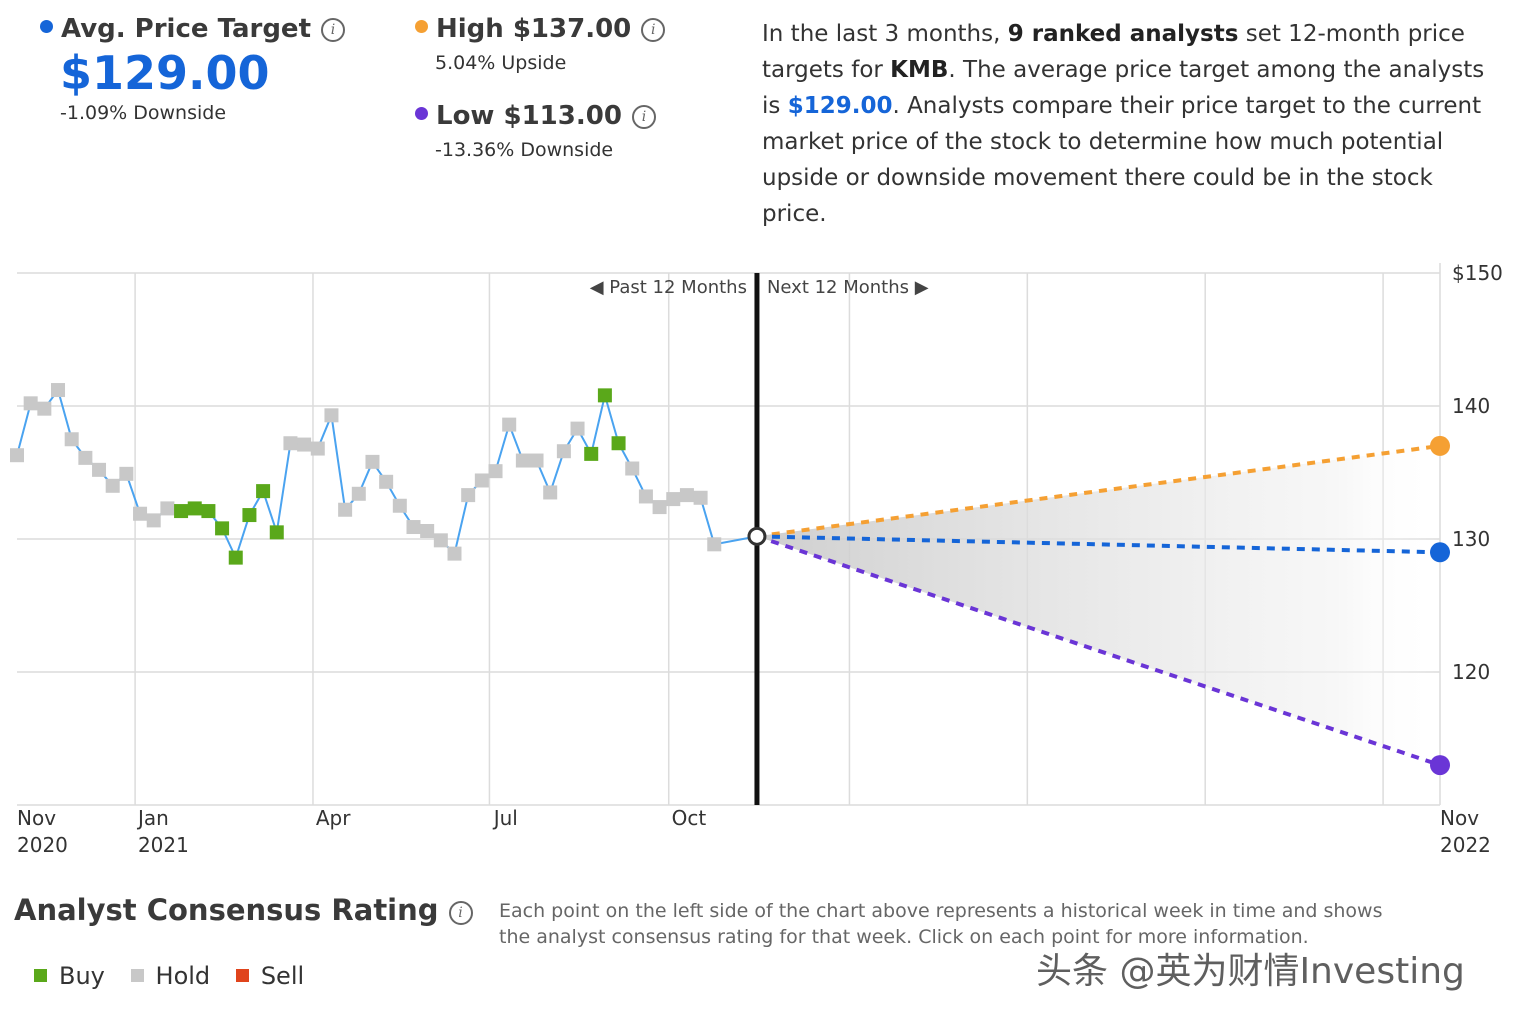 The width and height of the screenshot is (1520, 1013). I want to click on low-price-target-block: Low $113.00 i -13.36% Downside, so click(535, 131).